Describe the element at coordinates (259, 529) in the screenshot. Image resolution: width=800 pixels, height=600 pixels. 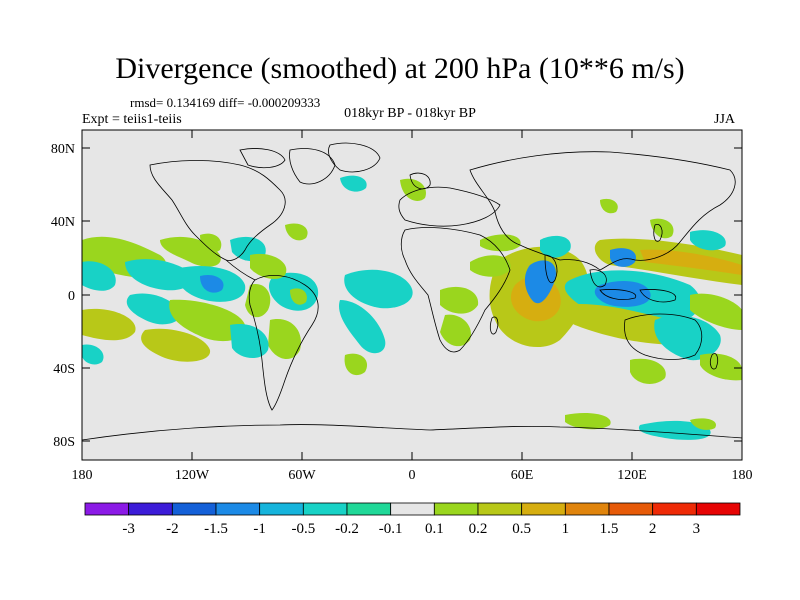
I see `colorbar-label: -1` at that location.